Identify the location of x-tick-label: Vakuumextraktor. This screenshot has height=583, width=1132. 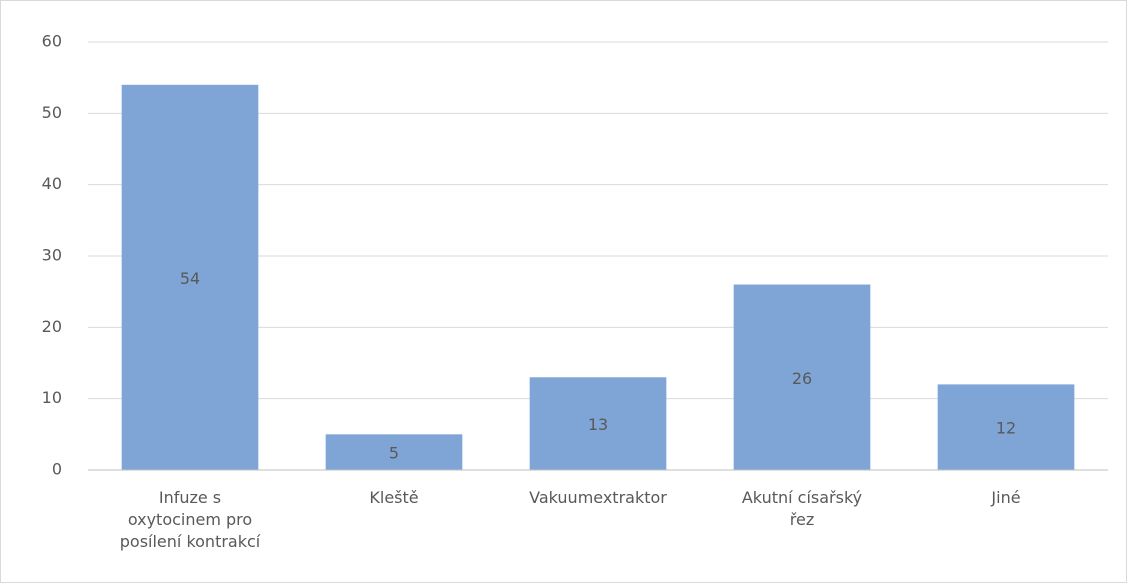
(598, 497).